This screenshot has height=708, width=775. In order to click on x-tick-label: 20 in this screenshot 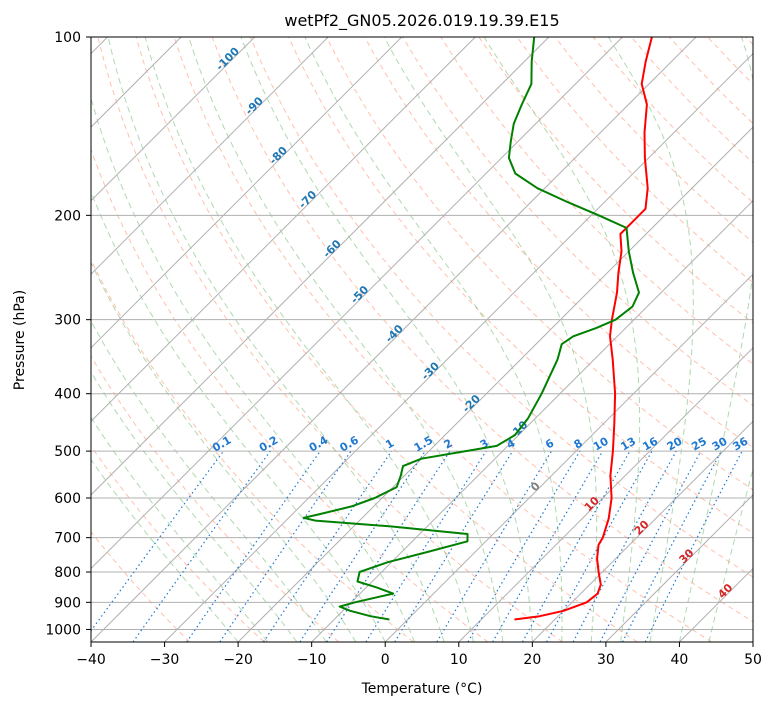, I will do `click(532, 660)`.